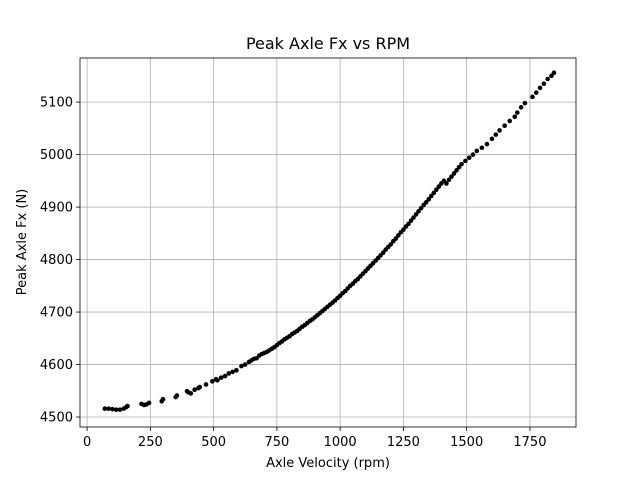  I want to click on y-tick-label: 4700, so click(56, 313).